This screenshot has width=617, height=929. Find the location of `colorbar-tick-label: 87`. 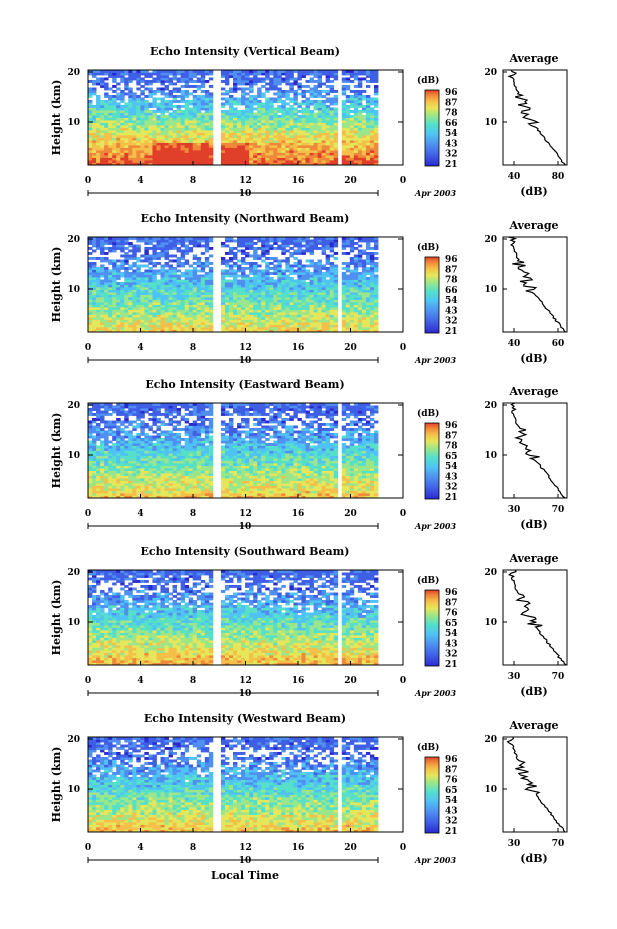

colorbar-tick-label: 87 is located at coordinates (451, 270).